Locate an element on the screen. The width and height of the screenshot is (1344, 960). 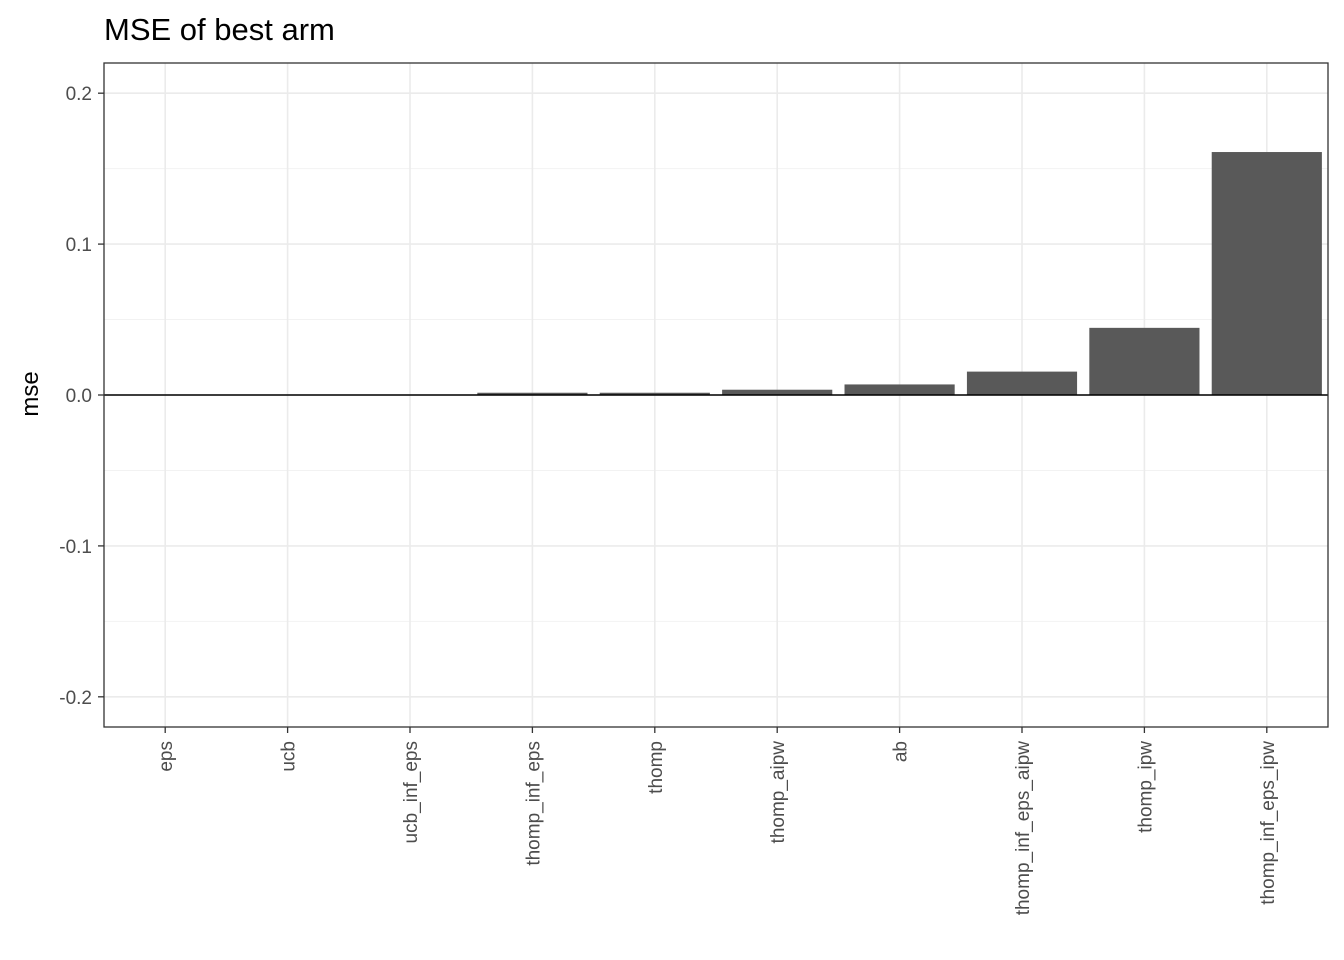
bar-thomp-inf-eps-aipw is located at coordinates (1022, 383).